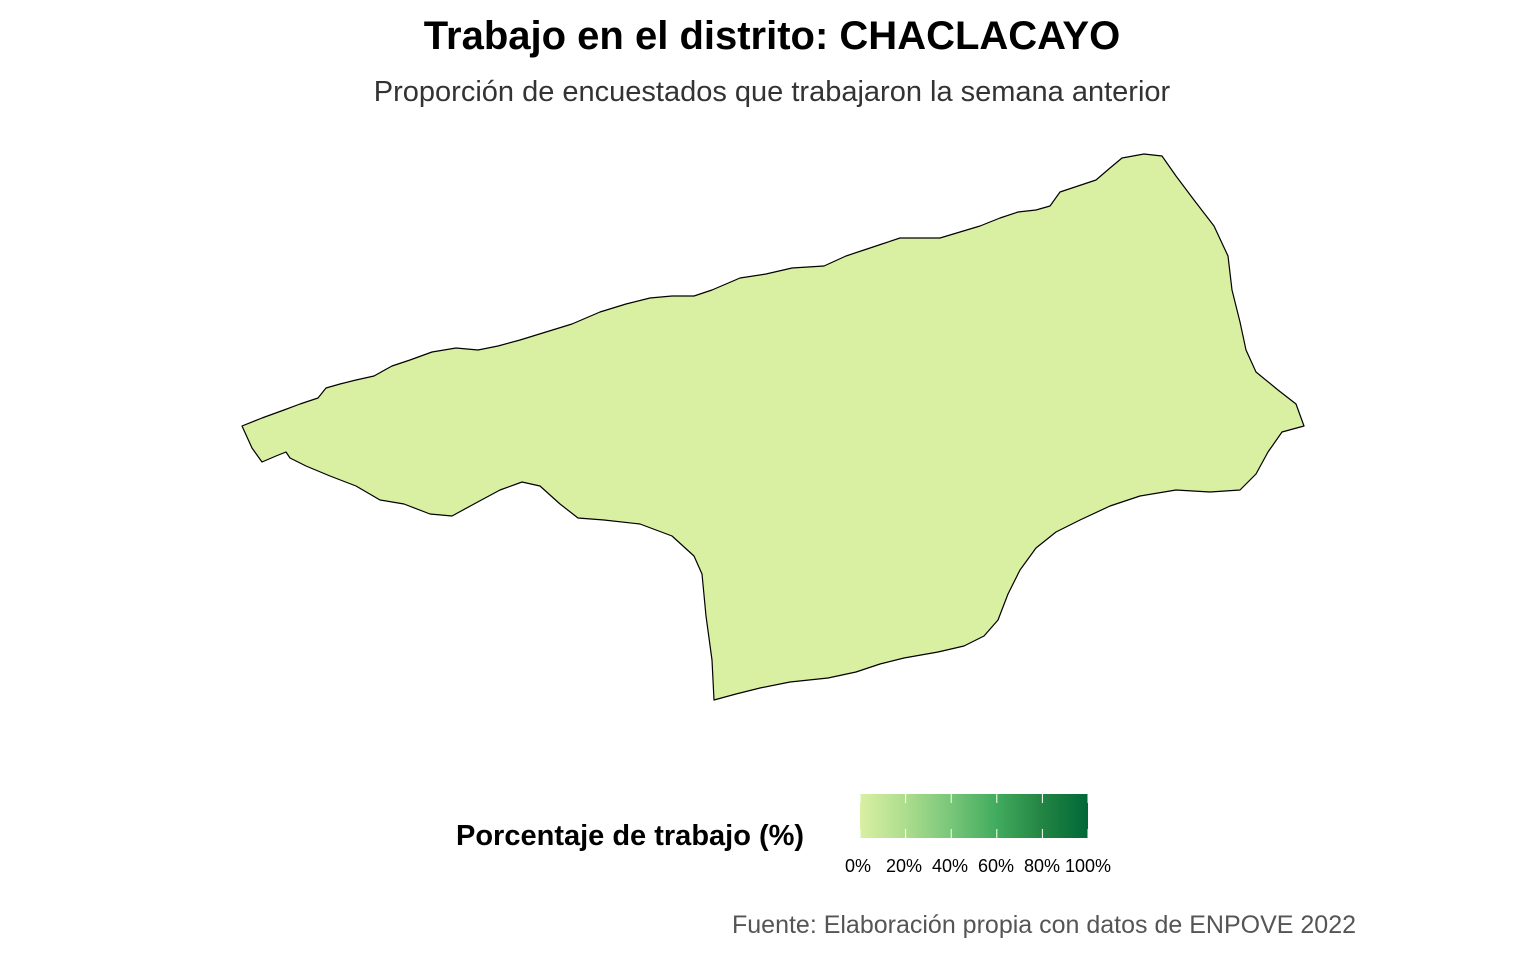 Image resolution: width=1536 pixels, height=960 pixels. Describe the element at coordinates (1042, 866) in the screenshot. I see `legend-label-80: 80%` at that location.